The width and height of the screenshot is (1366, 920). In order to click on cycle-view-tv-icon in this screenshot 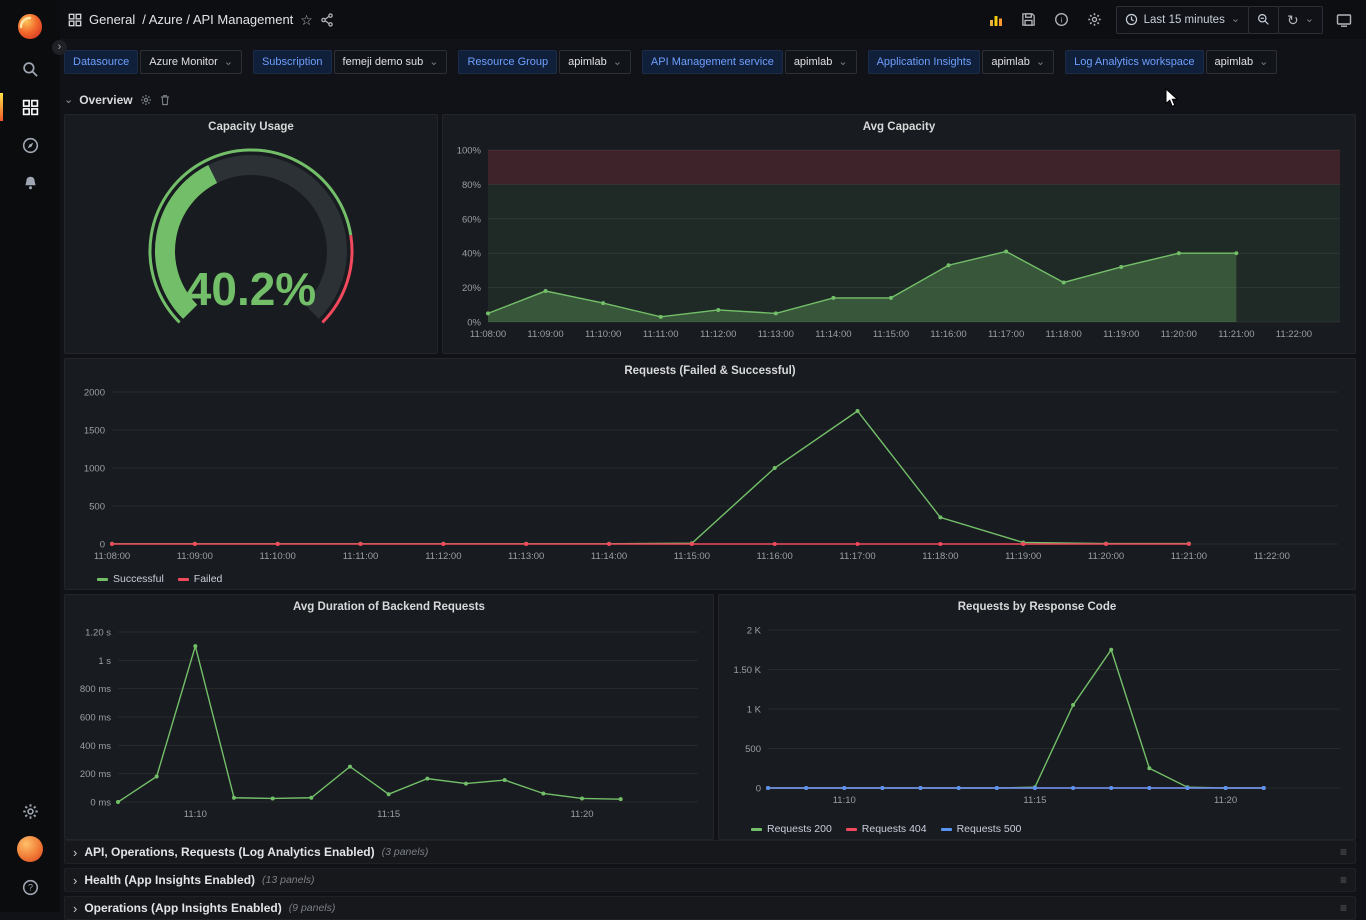, I will do `click(1344, 20)`.